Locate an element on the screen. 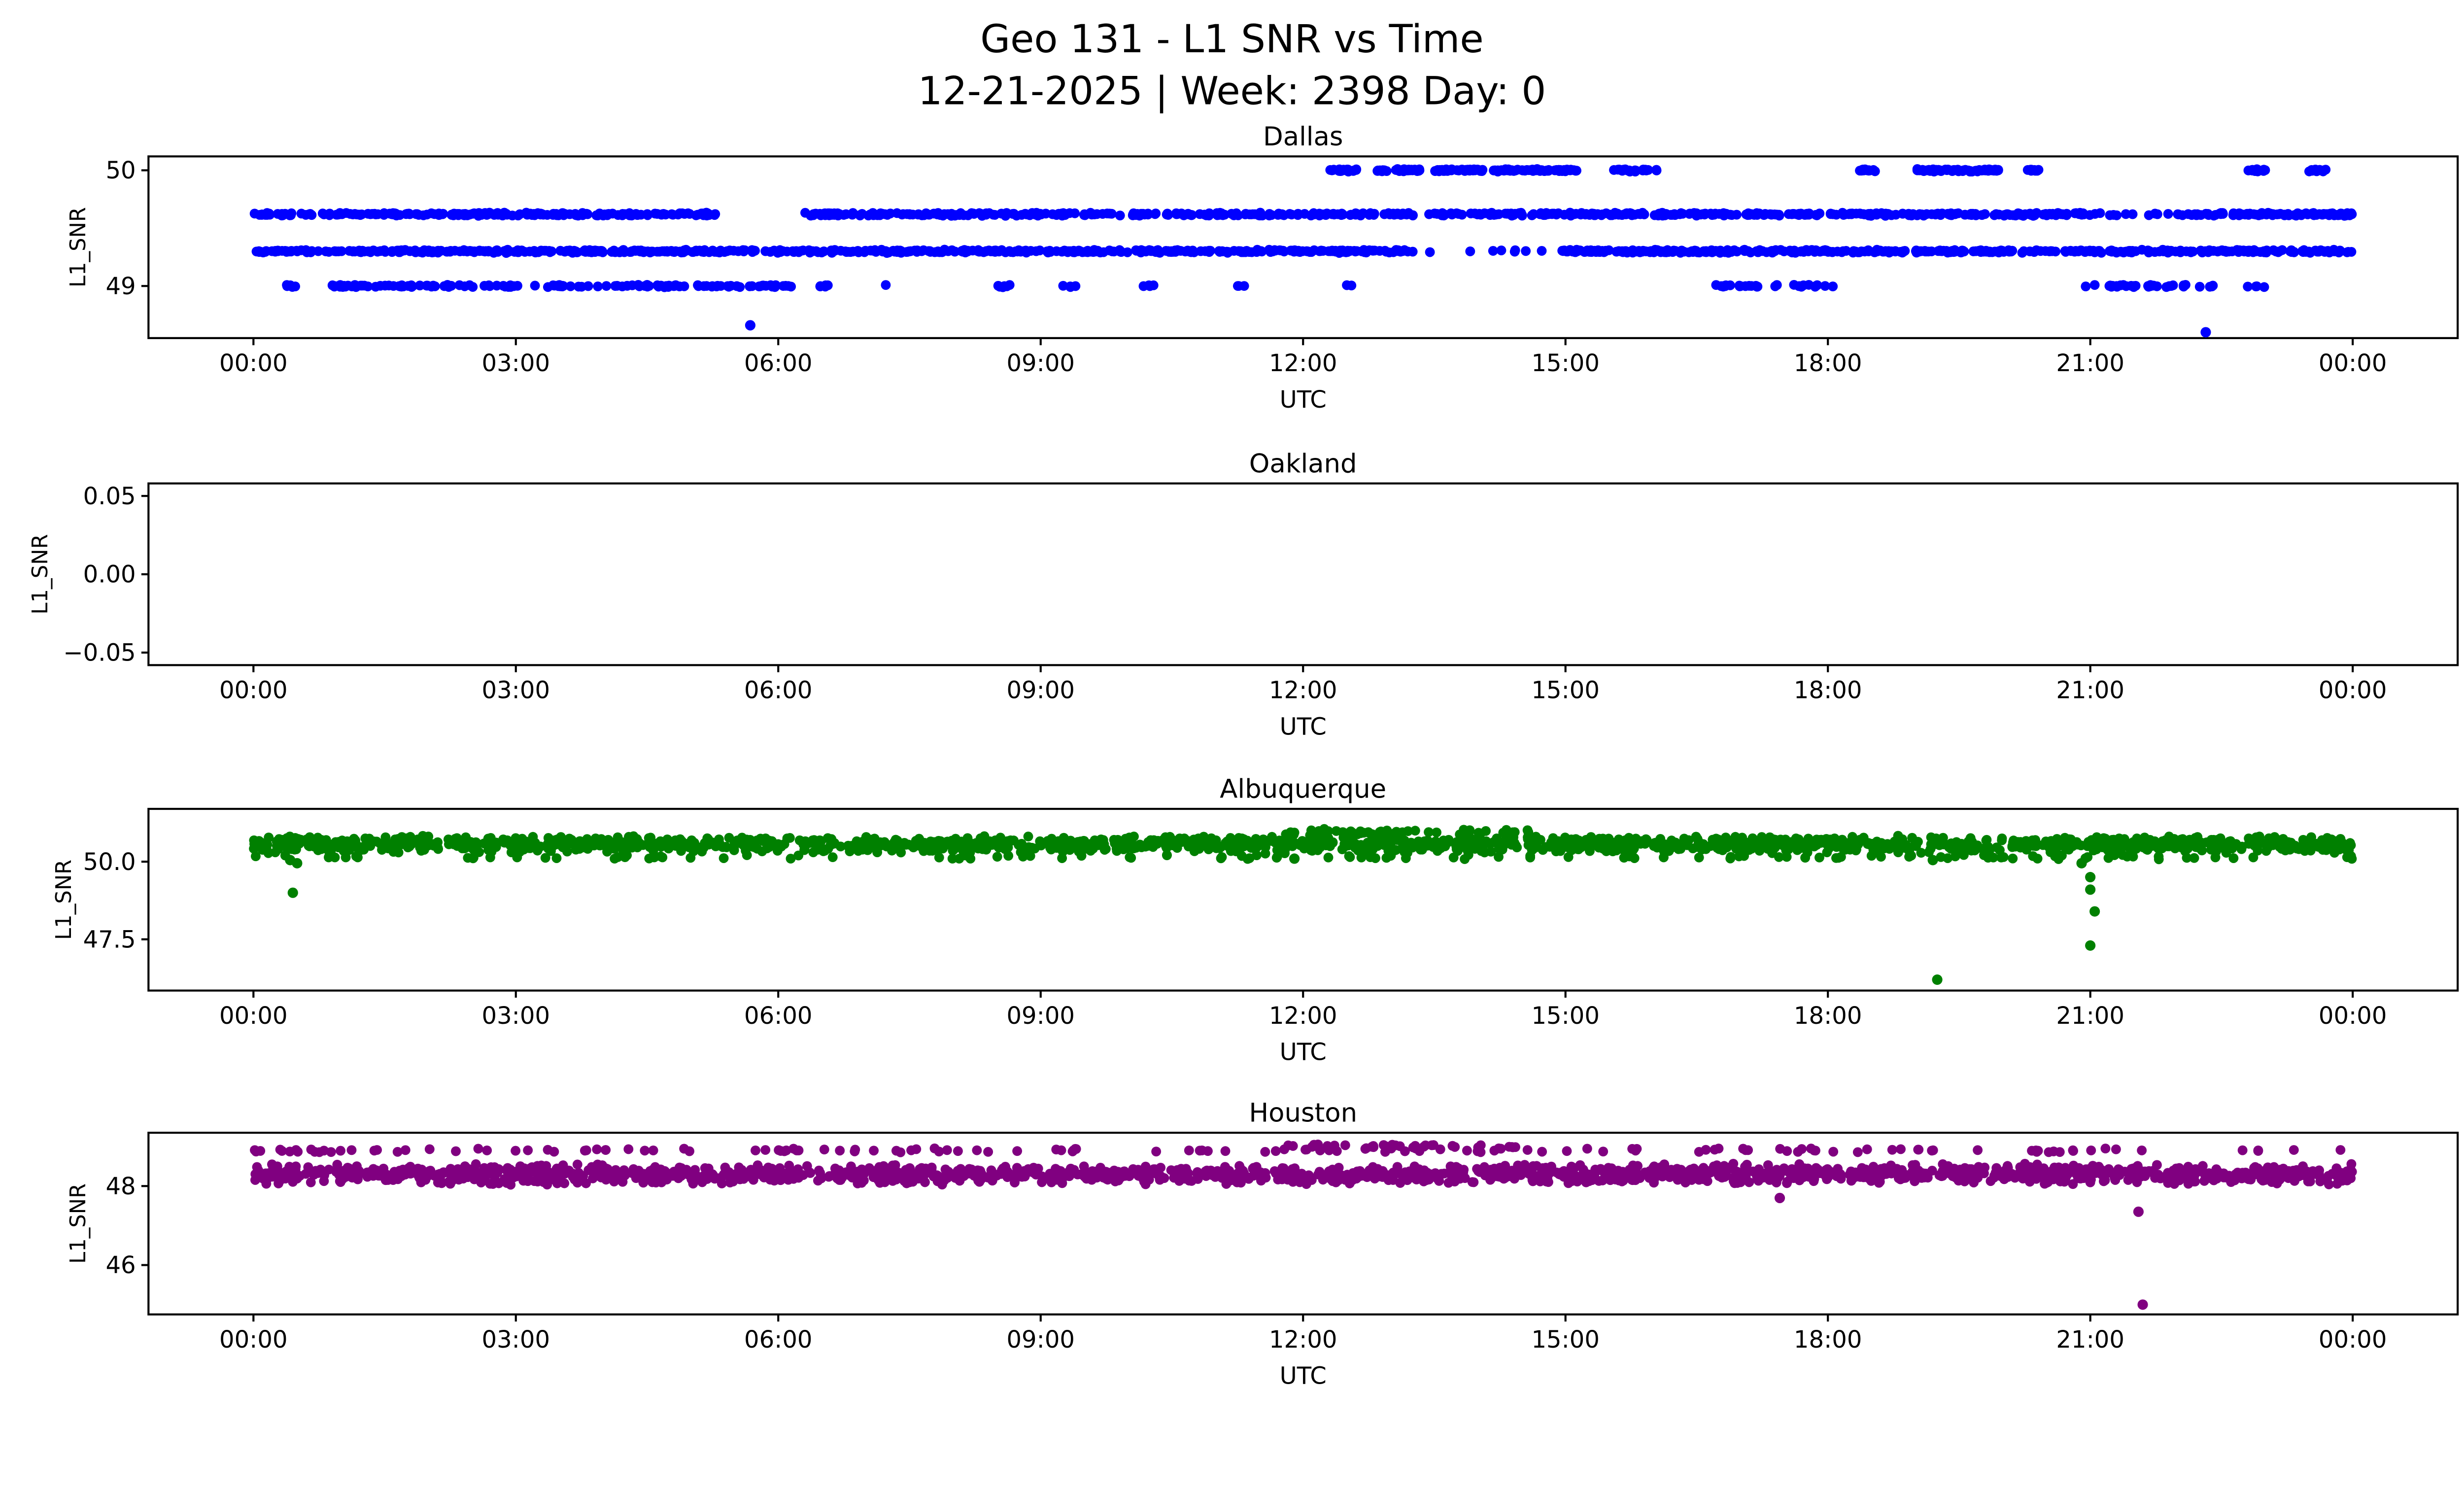 This screenshot has width=2464, height=1495. y-ticks: 49 50 is located at coordinates (127, 228).